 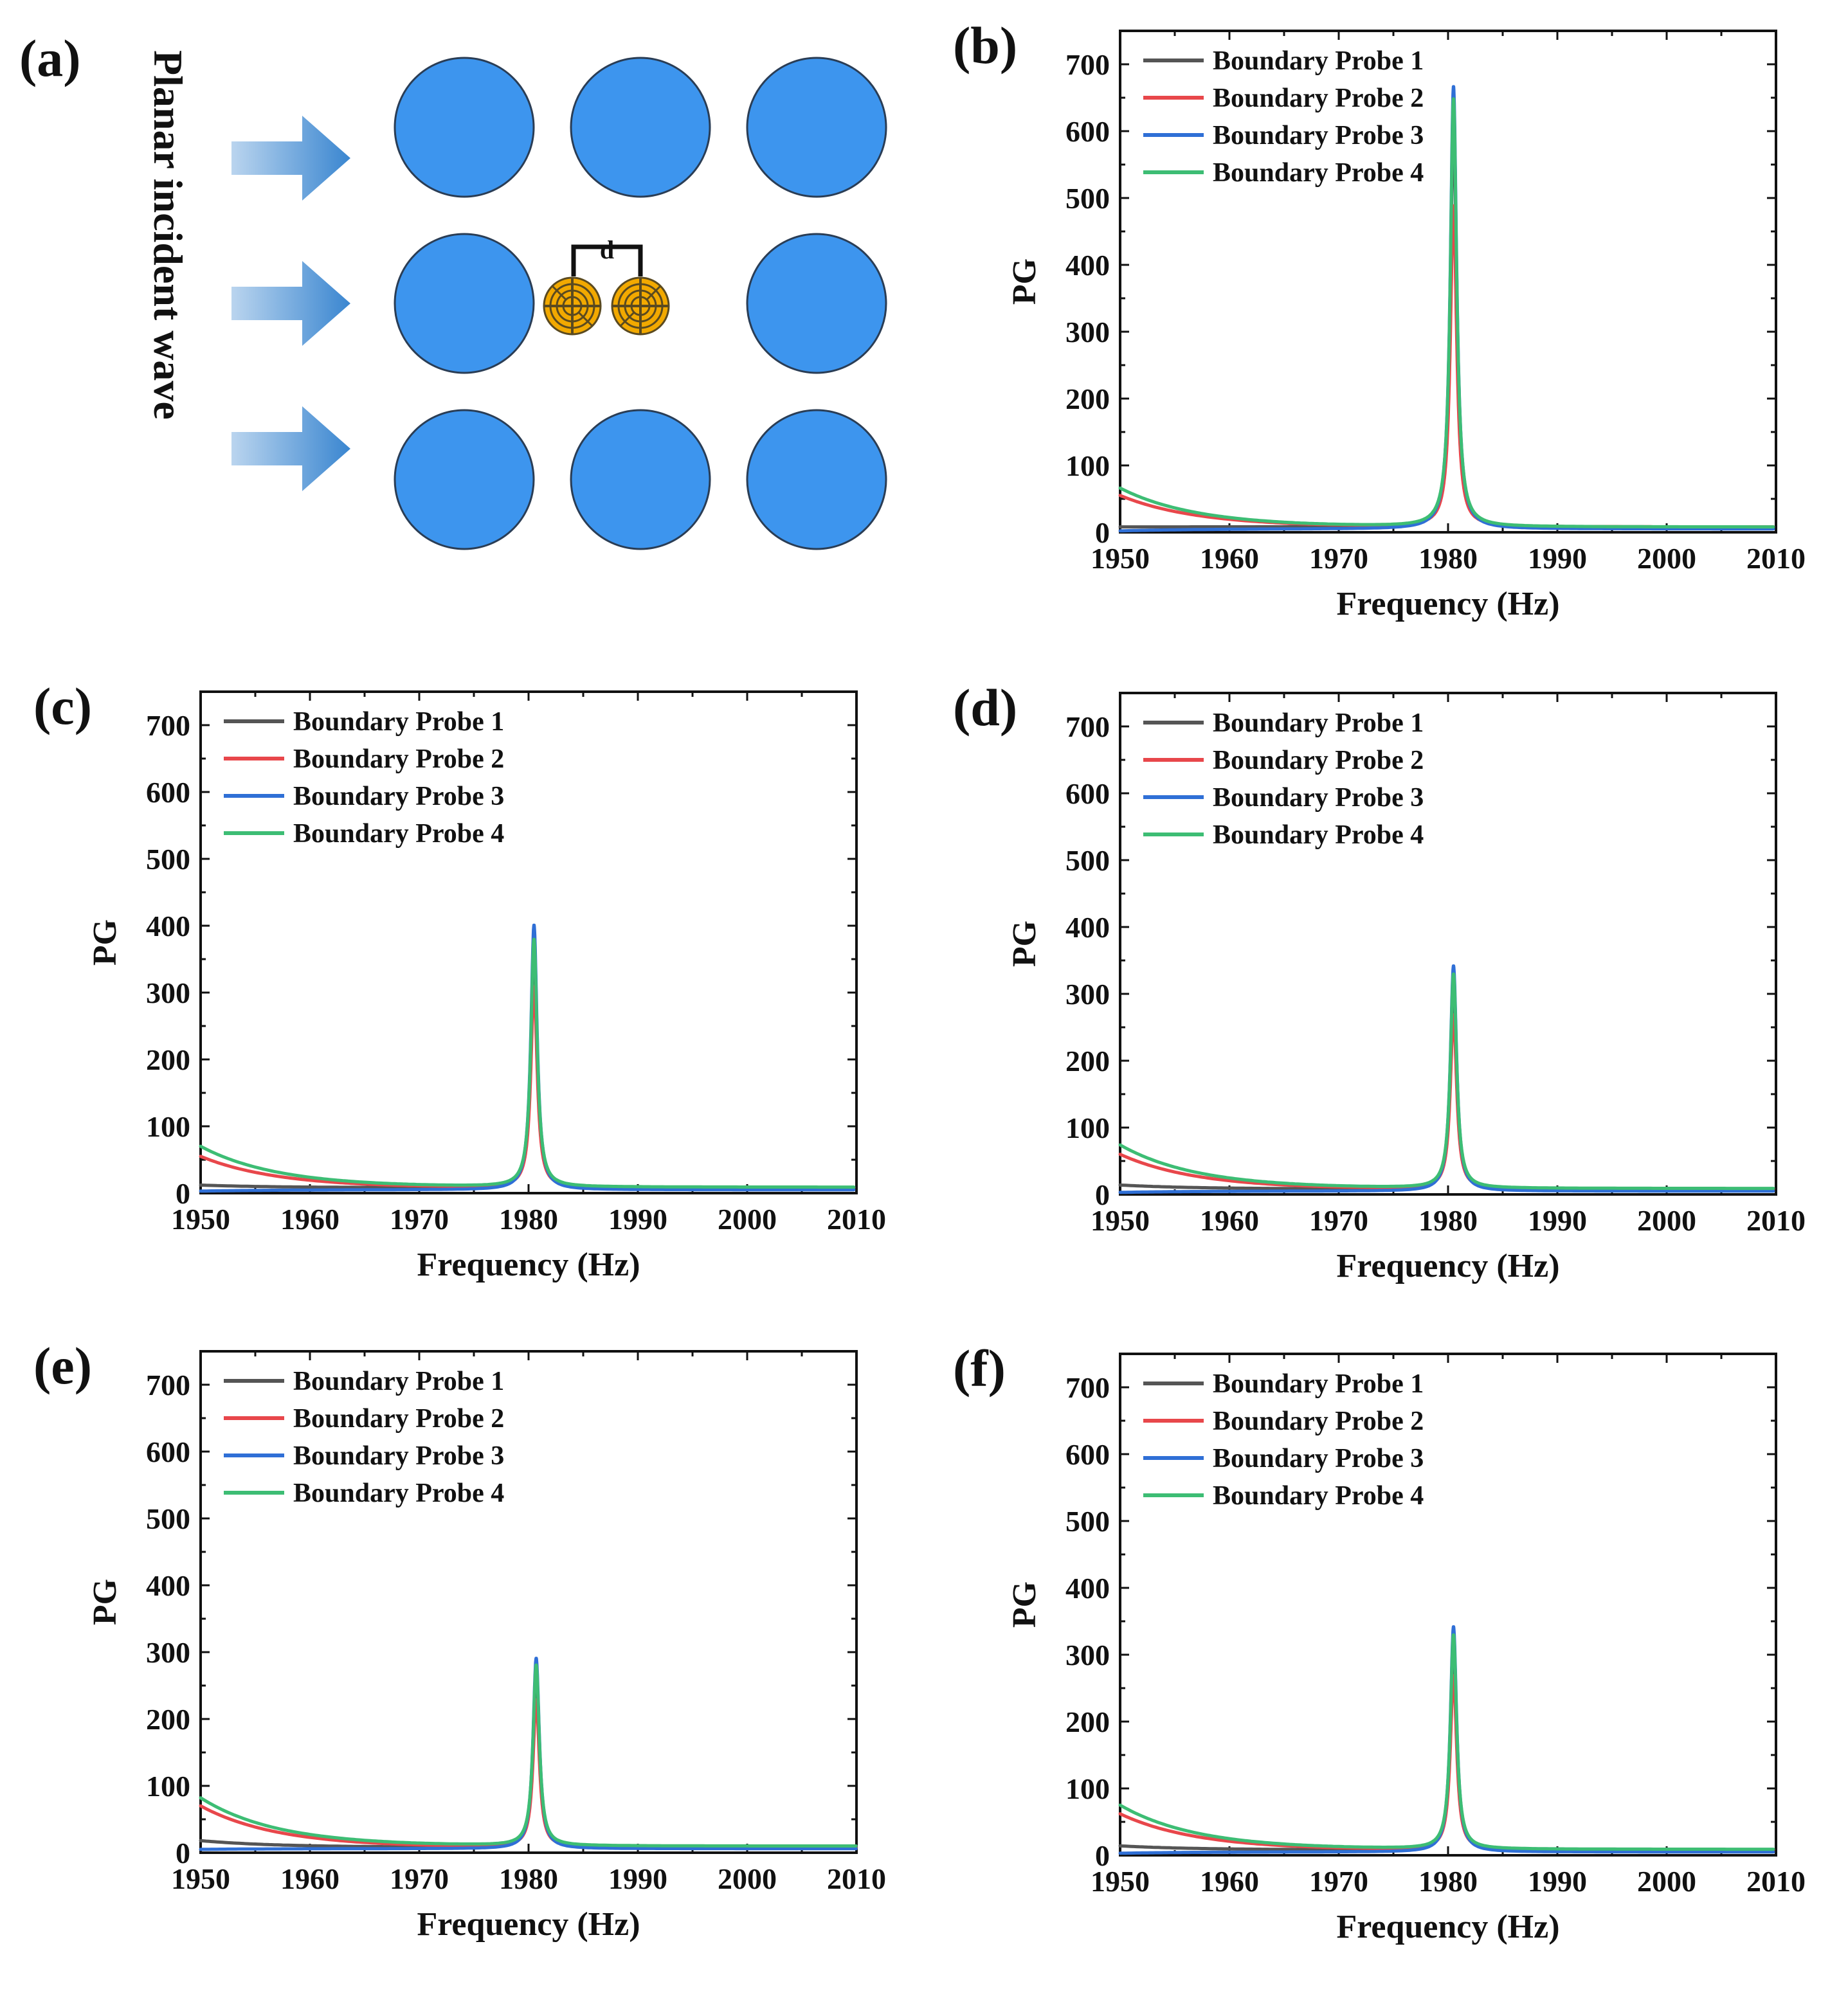 I want to click on spacing-bracket, so click(x=607, y=260).